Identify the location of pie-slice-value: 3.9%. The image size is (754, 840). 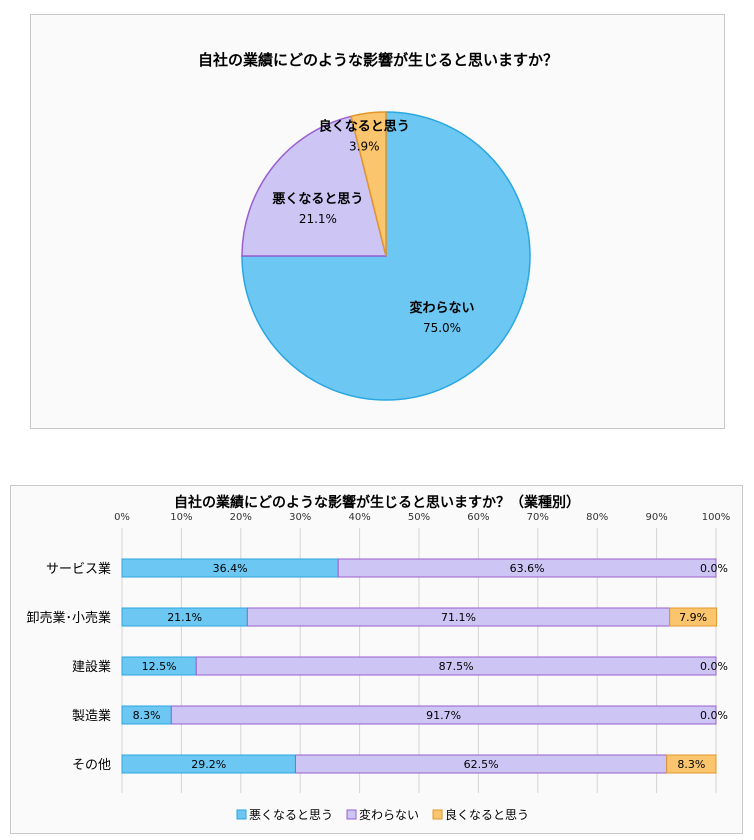
(364, 147).